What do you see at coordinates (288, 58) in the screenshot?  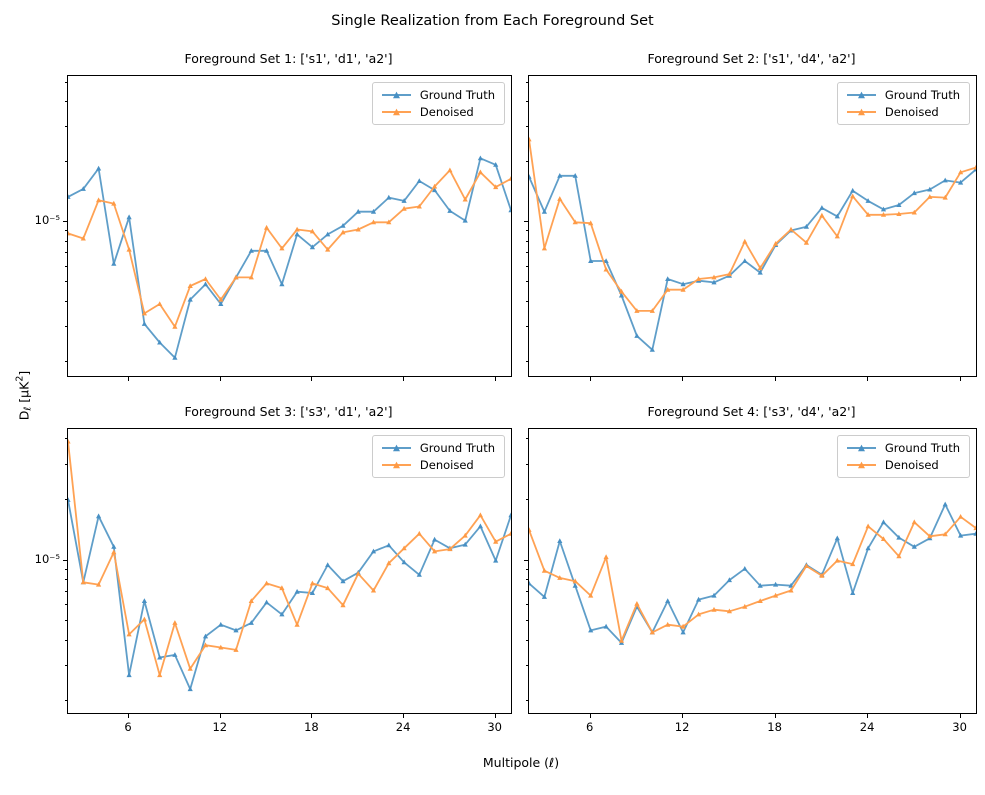 I see `subplot-title: Foreground Set 1: ['s1', 'd1', 'a2']` at bounding box center [288, 58].